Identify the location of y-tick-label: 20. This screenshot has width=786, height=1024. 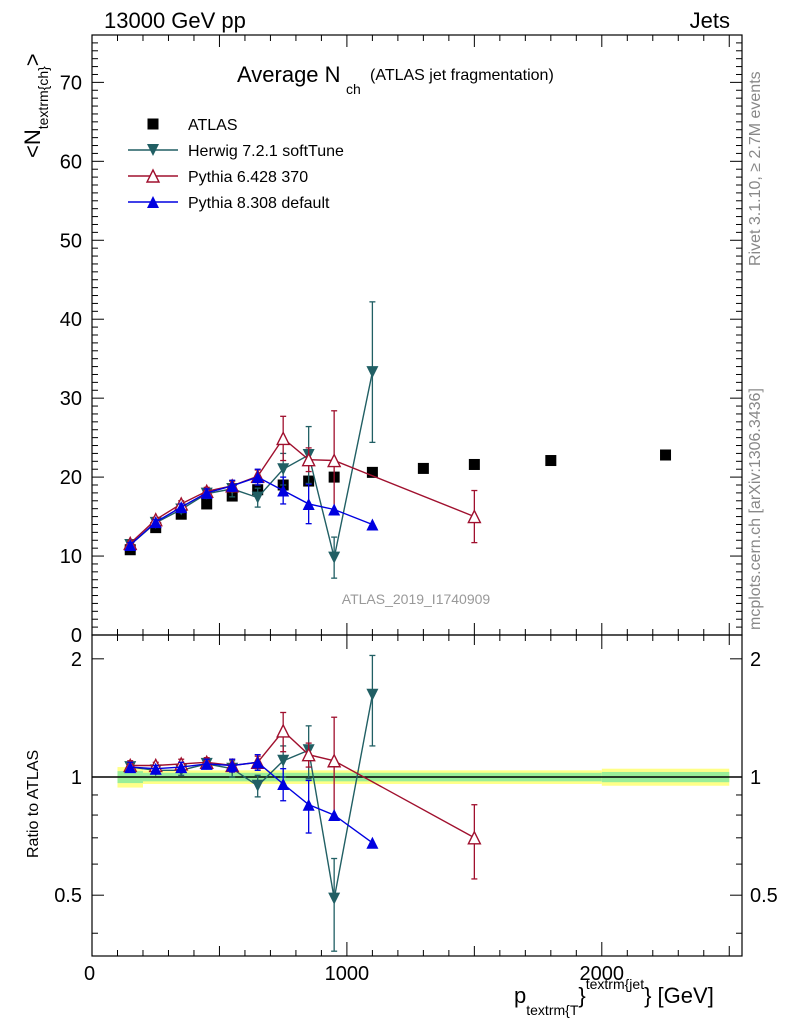
(71, 478).